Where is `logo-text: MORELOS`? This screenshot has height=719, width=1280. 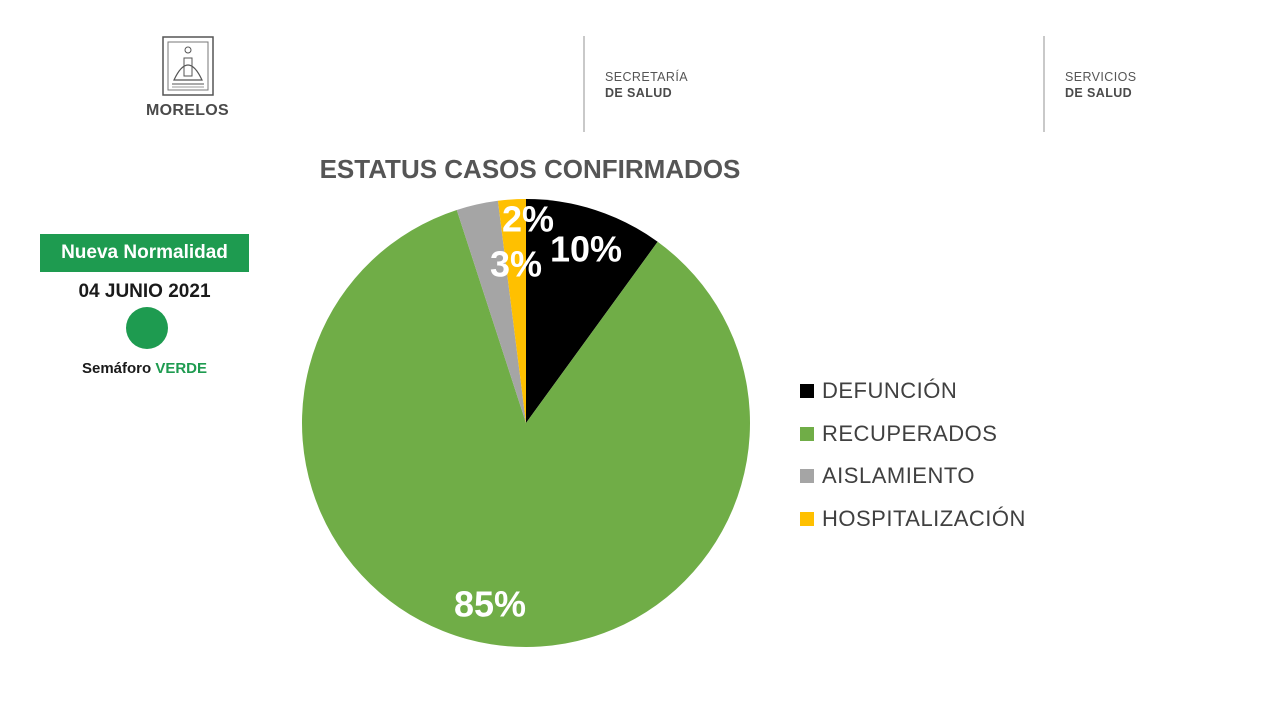 logo-text: MORELOS is located at coordinates (187, 110).